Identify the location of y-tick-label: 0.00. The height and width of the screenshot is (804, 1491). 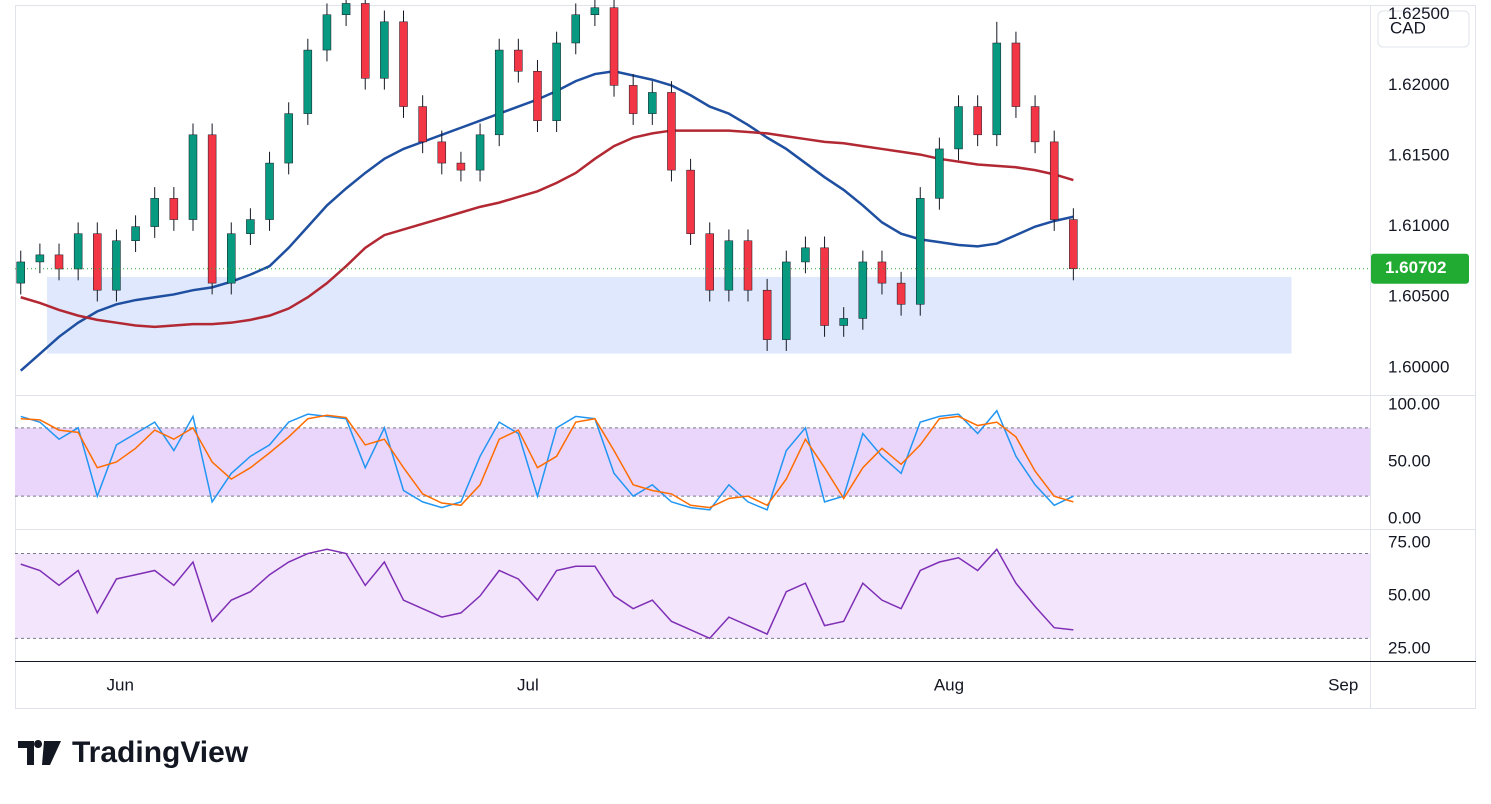
(1404, 517).